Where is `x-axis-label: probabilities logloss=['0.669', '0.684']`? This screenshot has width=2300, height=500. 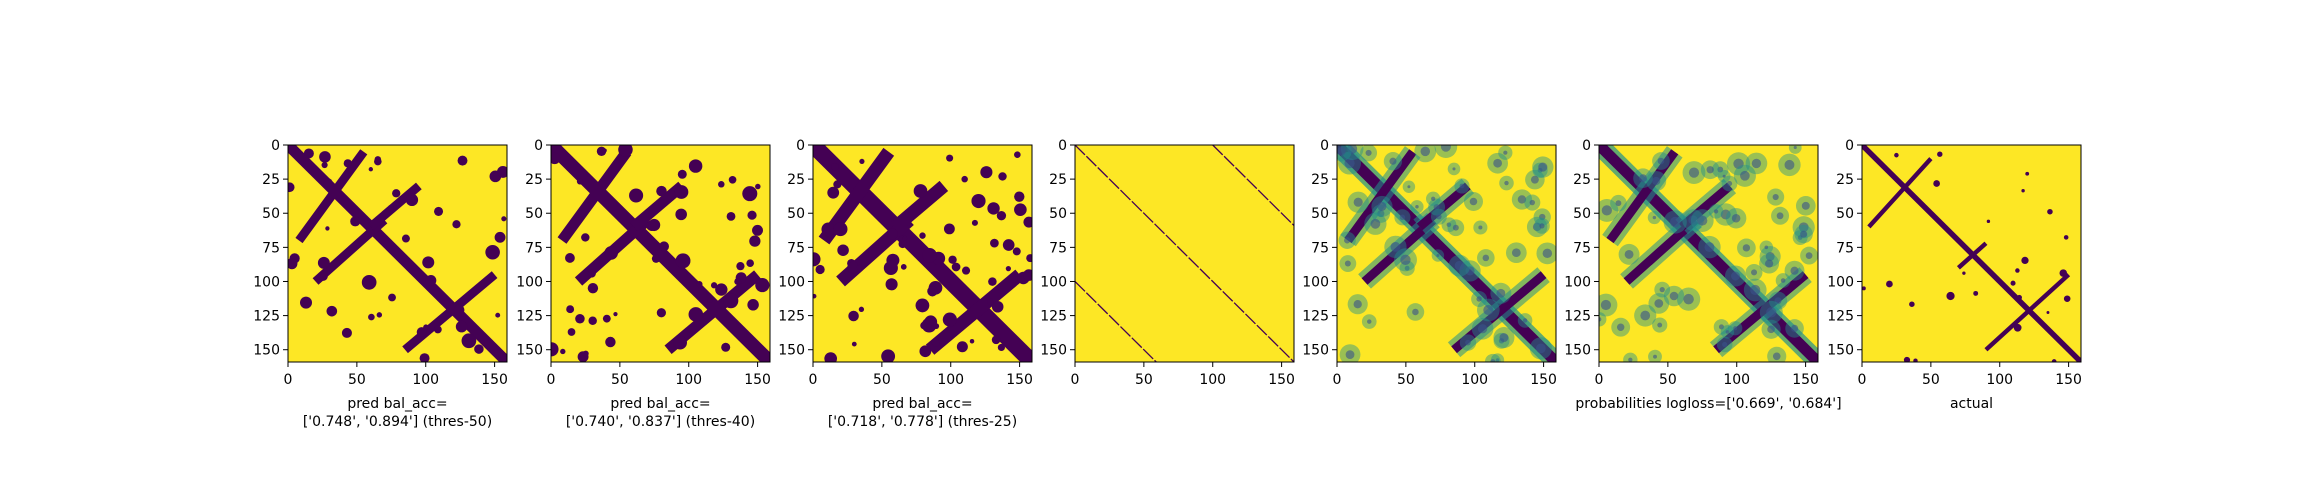 x-axis-label: probabilities logloss=['0.669', '0.684'] is located at coordinates (1708, 404).